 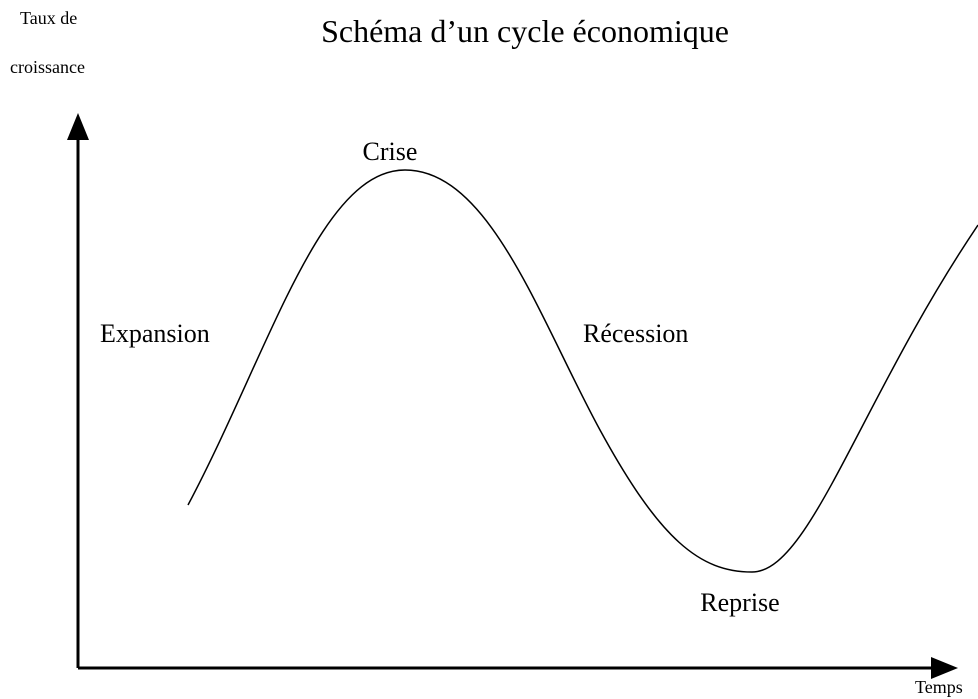 What do you see at coordinates (939, 687) in the screenshot?
I see `x-axis-label: Temps` at bounding box center [939, 687].